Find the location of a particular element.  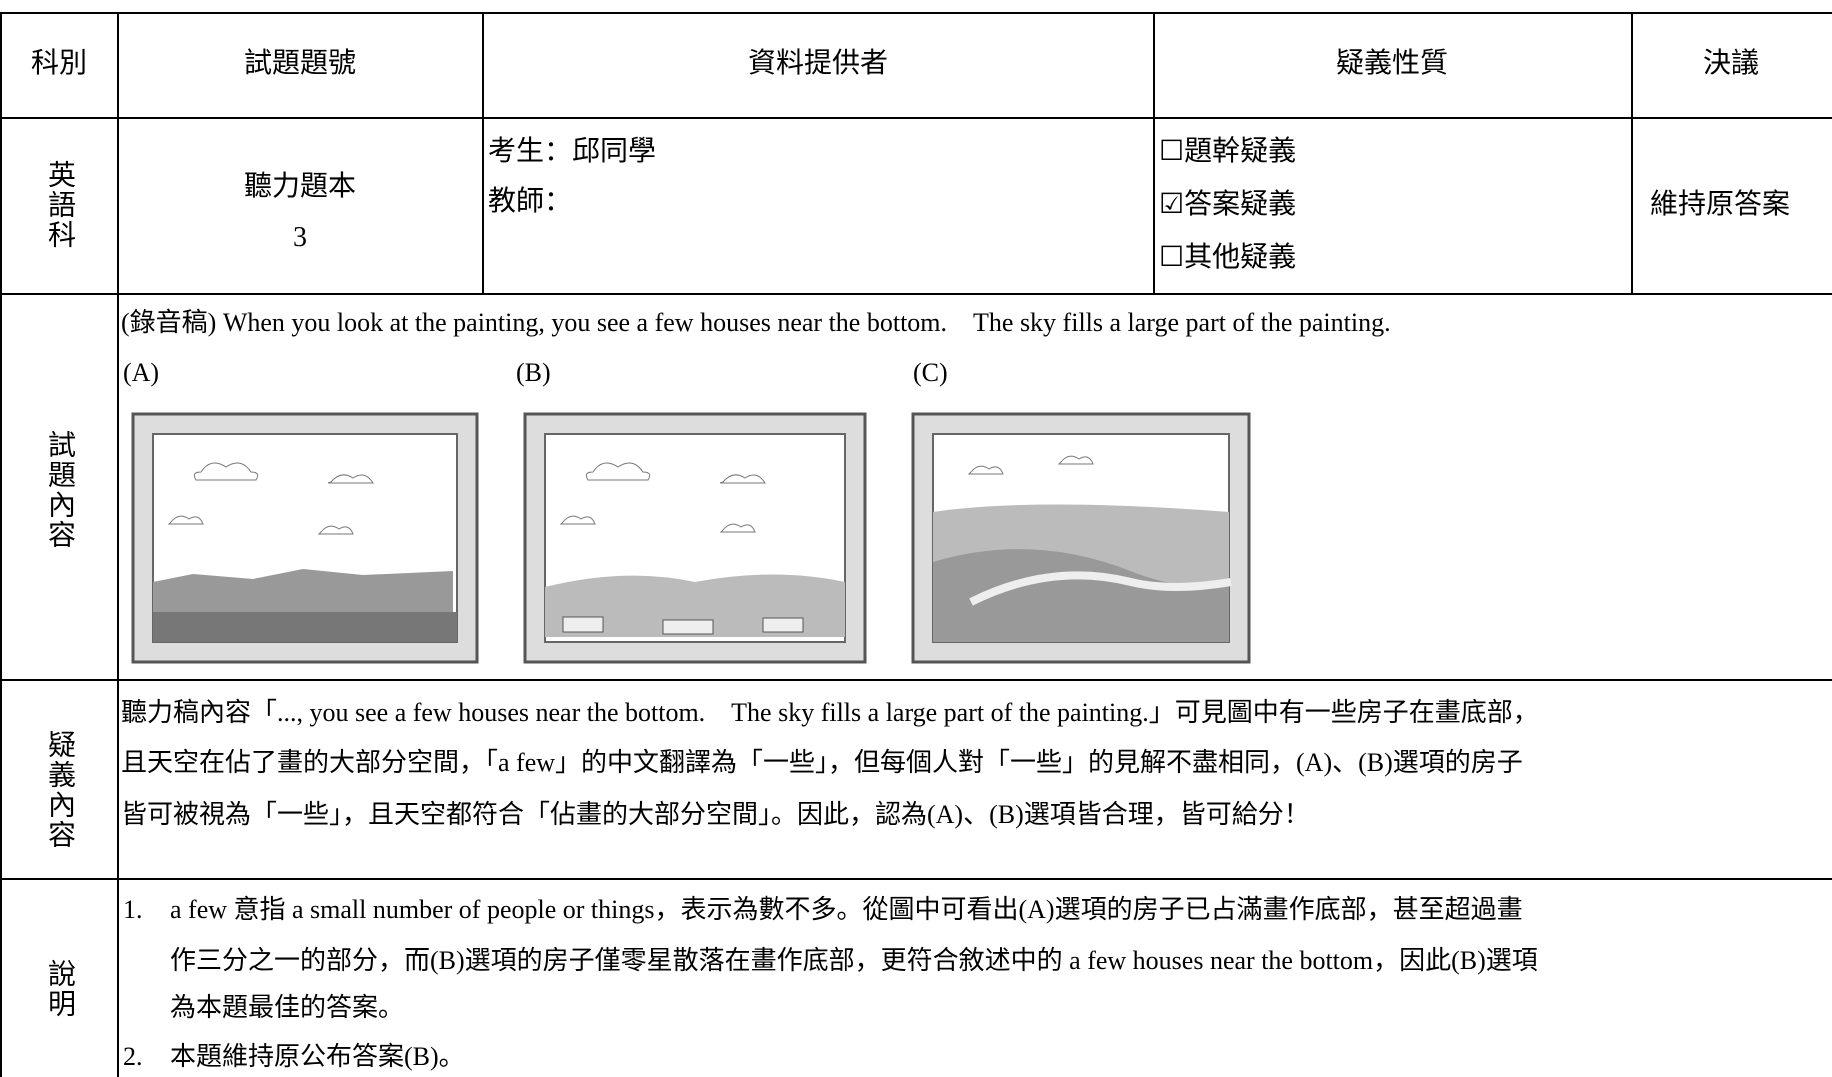

provider: 考生：邱同學 is located at coordinates (572, 151).